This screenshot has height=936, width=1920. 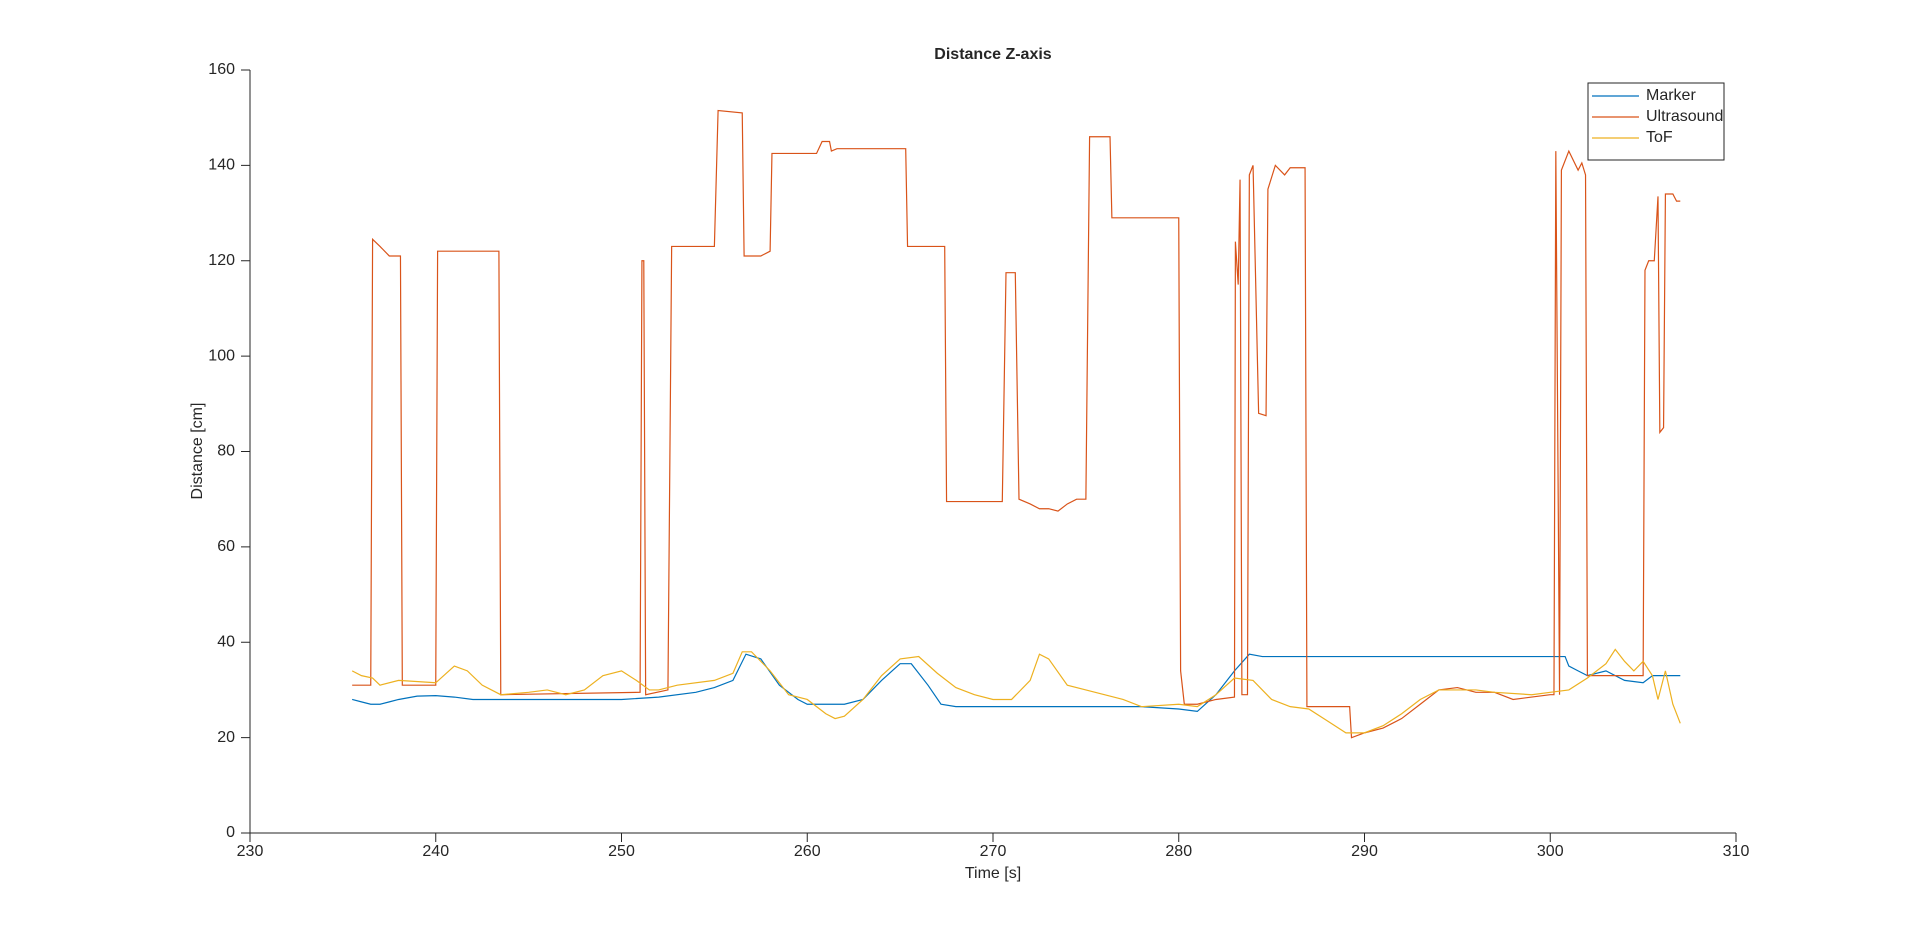 What do you see at coordinates (226, 546) in the screenshot?
I see `y-tick-label: 60` at bounding box center [226, 546].